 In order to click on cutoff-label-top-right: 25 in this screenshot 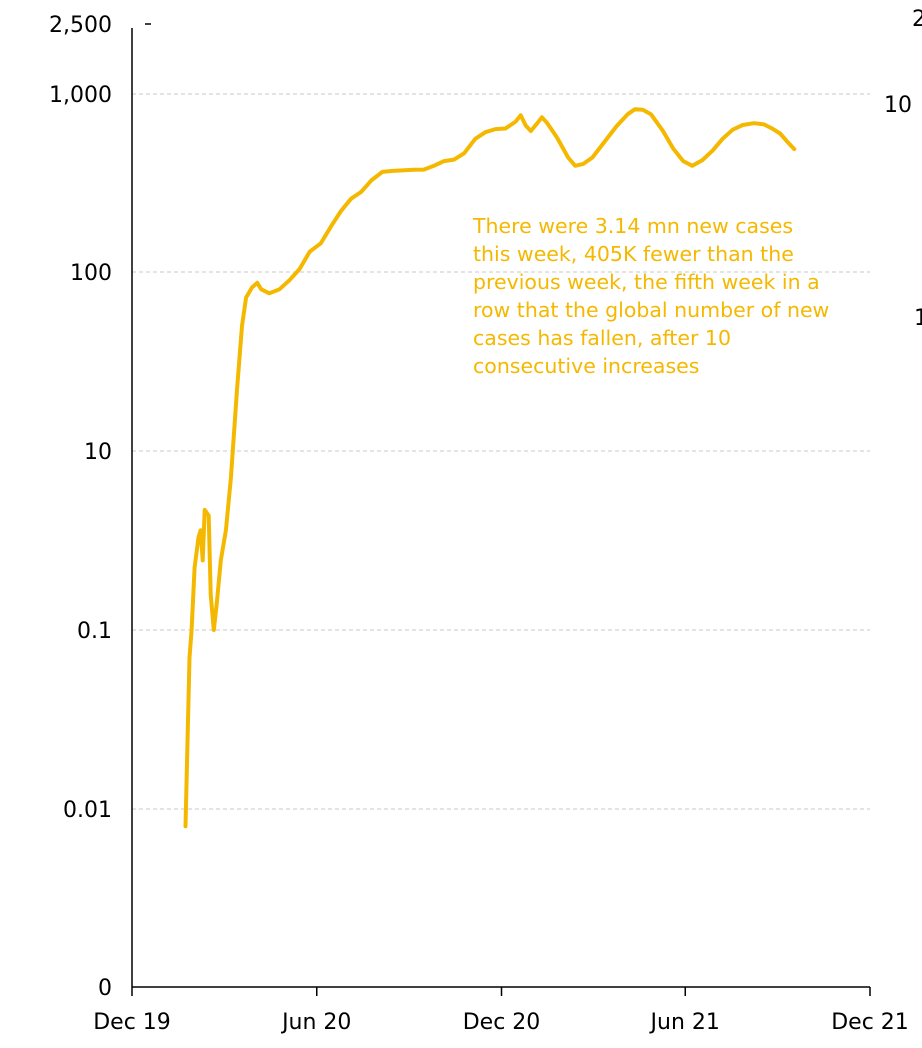, I will do `click(917, 19)`.